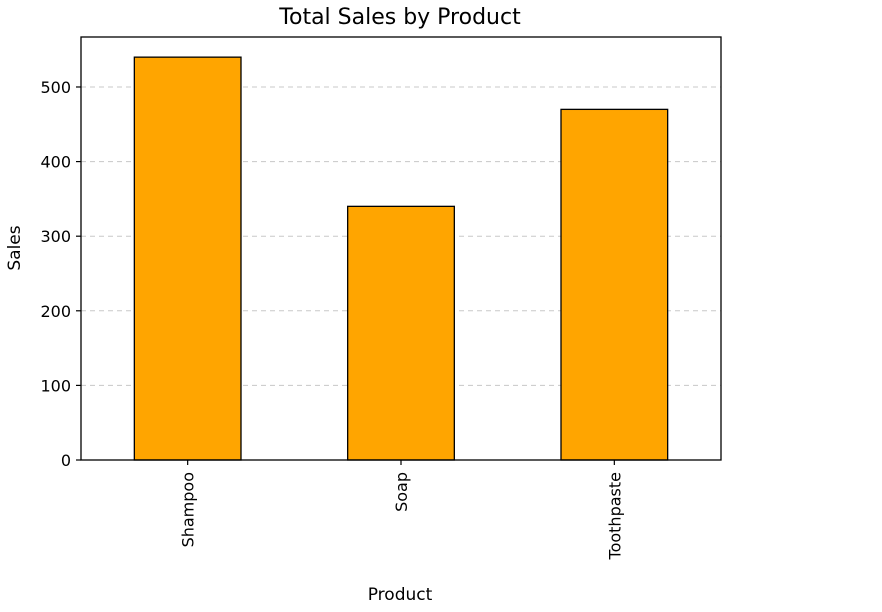  Describe the element at coordinates (400, 595) in the screenshot. I see `x-axis-label: Product` at that location.